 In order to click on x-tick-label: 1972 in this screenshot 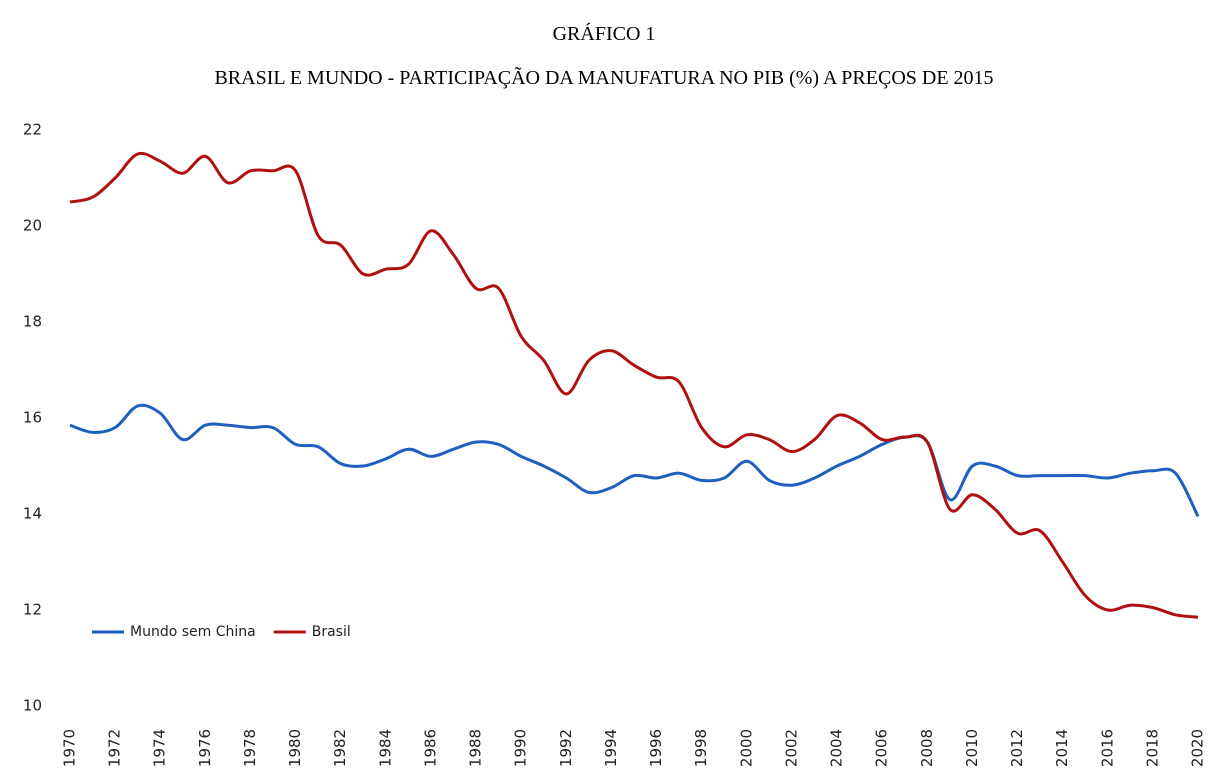, I will do `click(115, 748)`.